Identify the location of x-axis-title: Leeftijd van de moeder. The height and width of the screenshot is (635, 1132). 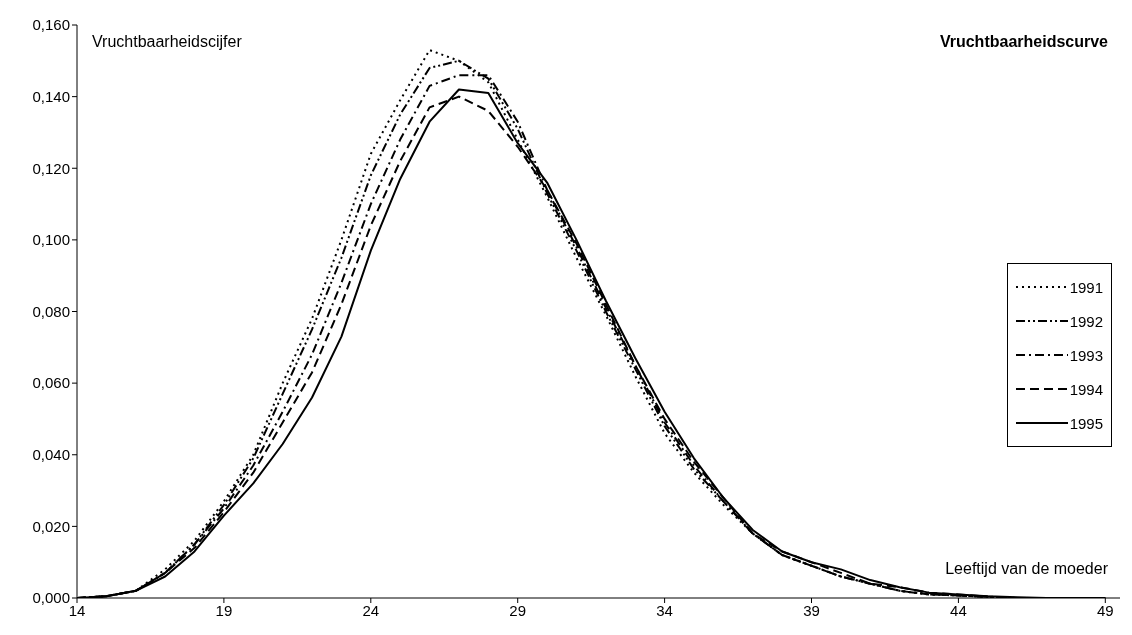
(1026, 569).